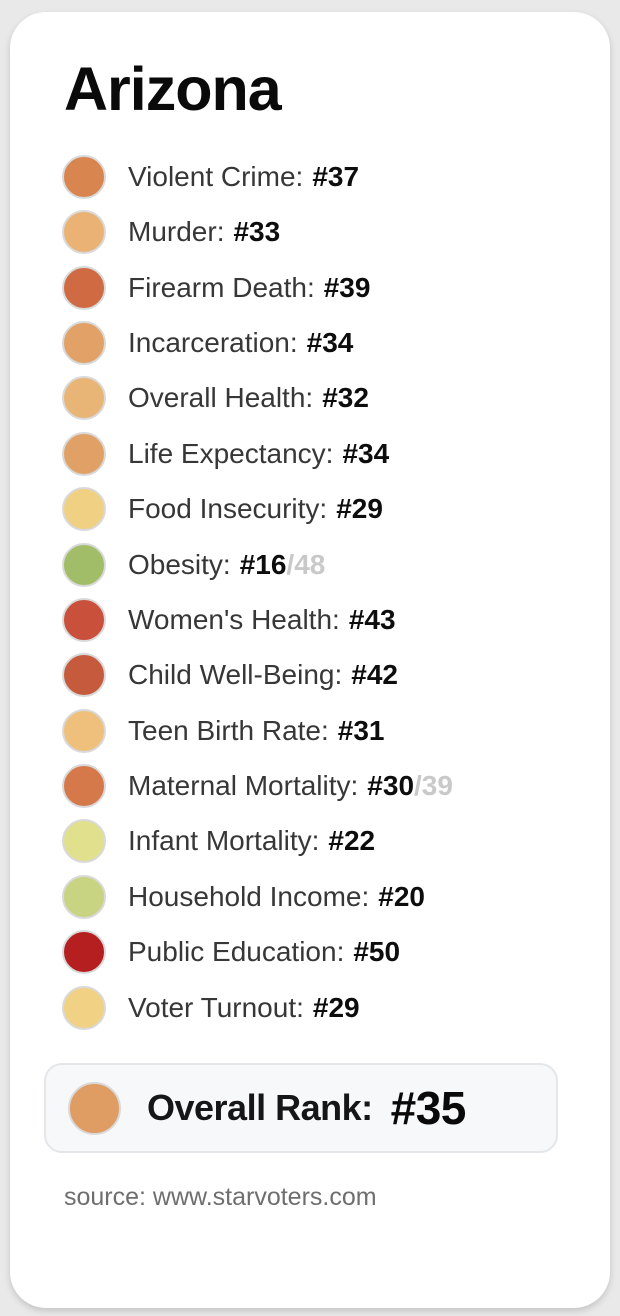 This screenshot has width=620, height=1316. I want to click on stat-text: Violent Crime: #37, so click(243, 177).